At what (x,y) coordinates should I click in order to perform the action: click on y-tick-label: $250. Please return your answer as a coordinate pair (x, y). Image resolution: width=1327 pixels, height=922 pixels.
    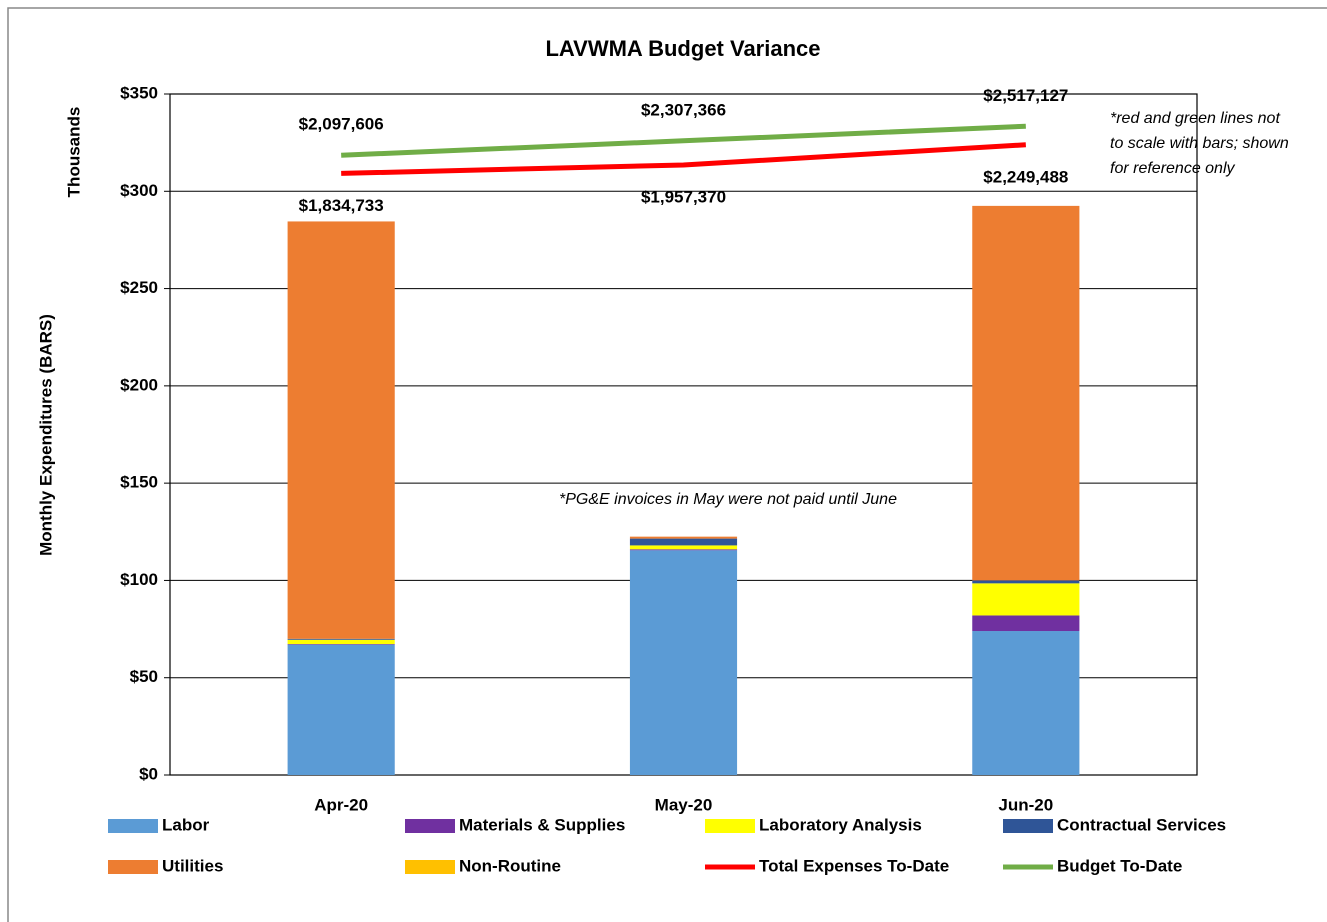
    Looking at the image, I should click on (139, 287).